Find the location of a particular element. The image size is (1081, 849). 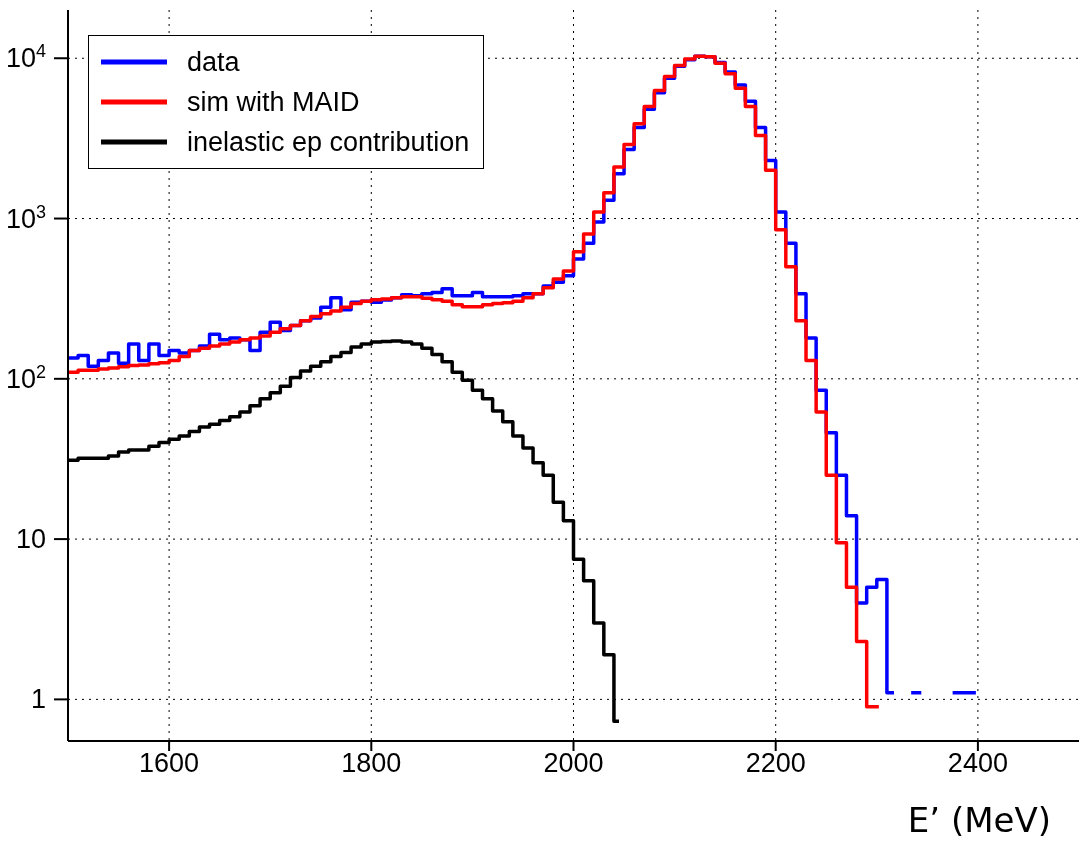

x-tick-label: 1600 is located at coordinates (169, 763).